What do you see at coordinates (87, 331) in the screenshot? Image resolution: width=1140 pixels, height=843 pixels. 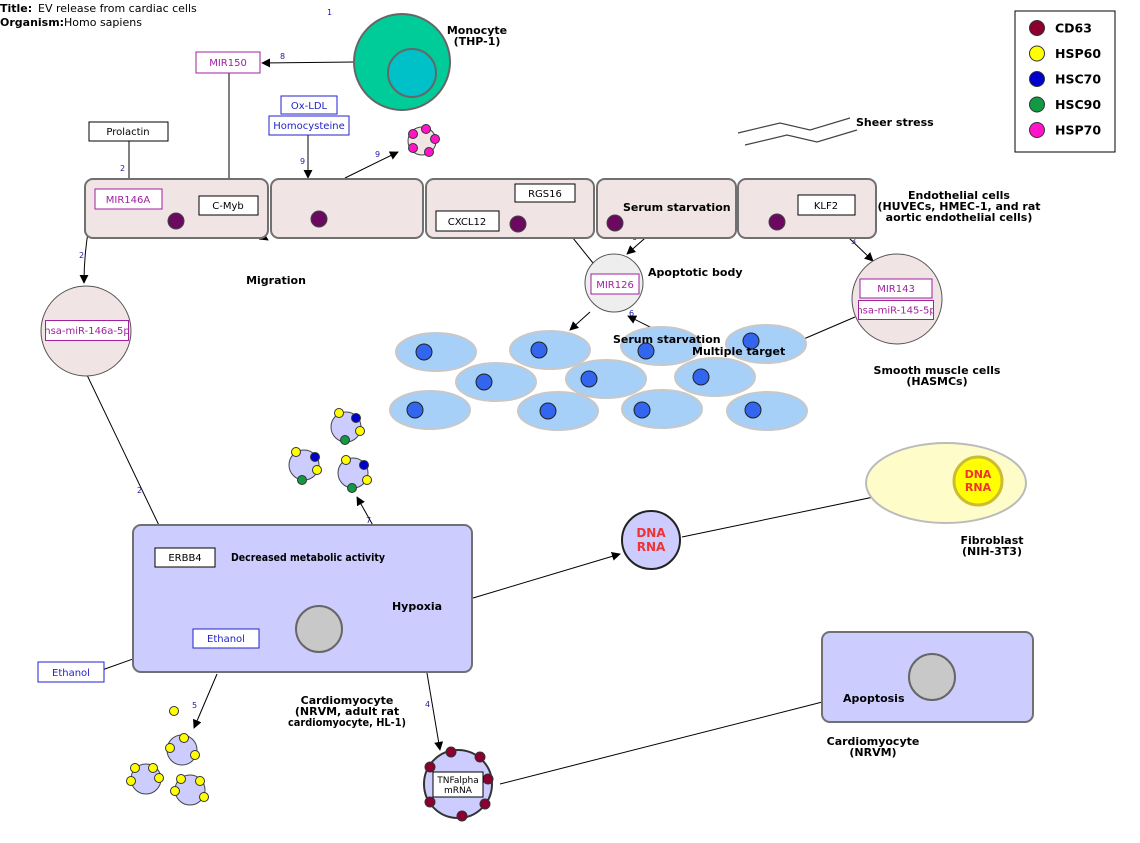 I see `hsa-mir-146a-5p-node: hsa-miR-146a-5p` at bounding box center [87, 331].